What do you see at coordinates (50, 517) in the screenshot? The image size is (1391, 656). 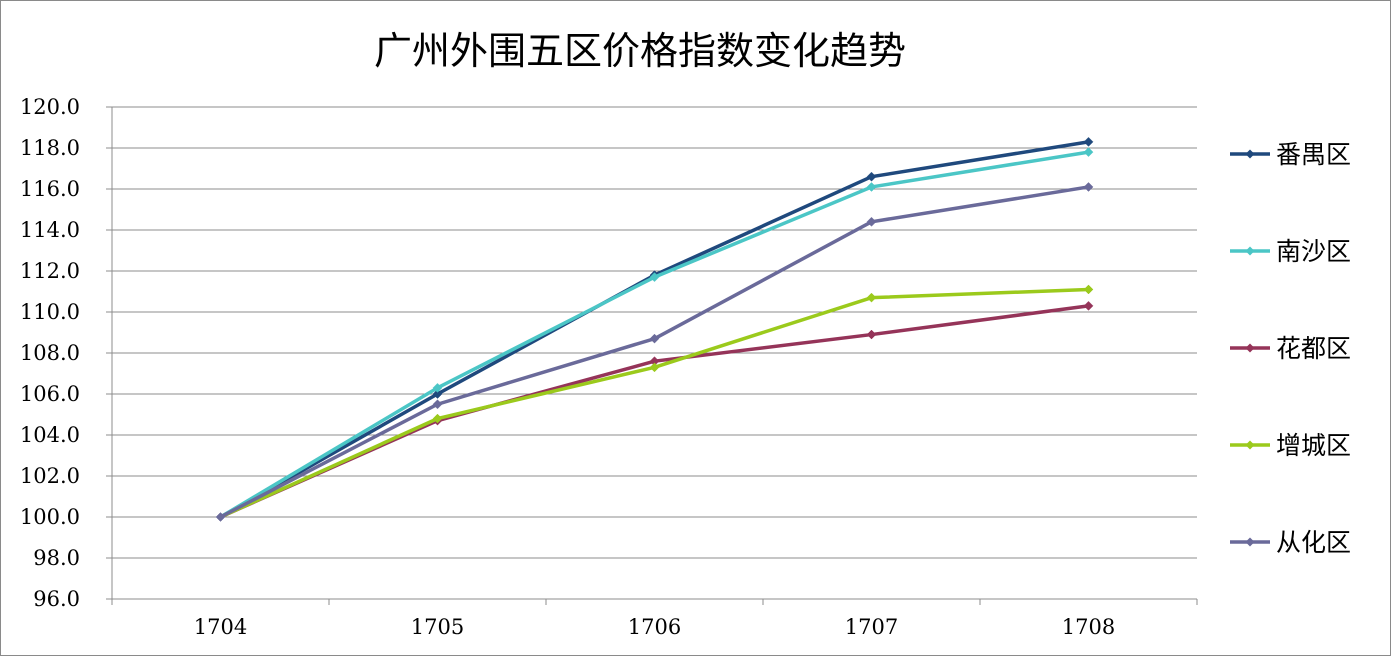 I see `y-tick-label: 100.0` at bounding box center [50, 517].